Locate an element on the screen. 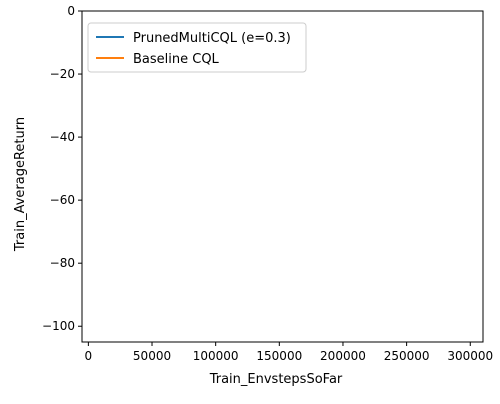 The height and width of the screenshot is (404, 500). y-tick-label: −100 is located at coordinates (58, 326).